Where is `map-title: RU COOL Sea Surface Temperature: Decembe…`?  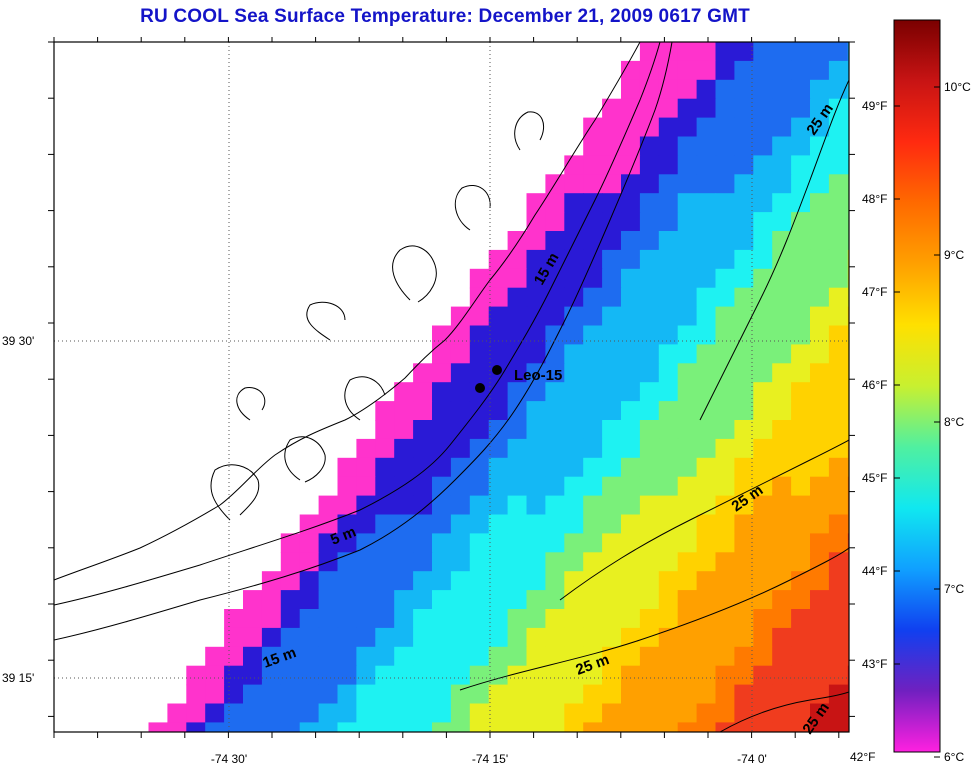
map-title: RU COOL Sea Surface Temperature: Decembe… is located at coordinates (445, 16).